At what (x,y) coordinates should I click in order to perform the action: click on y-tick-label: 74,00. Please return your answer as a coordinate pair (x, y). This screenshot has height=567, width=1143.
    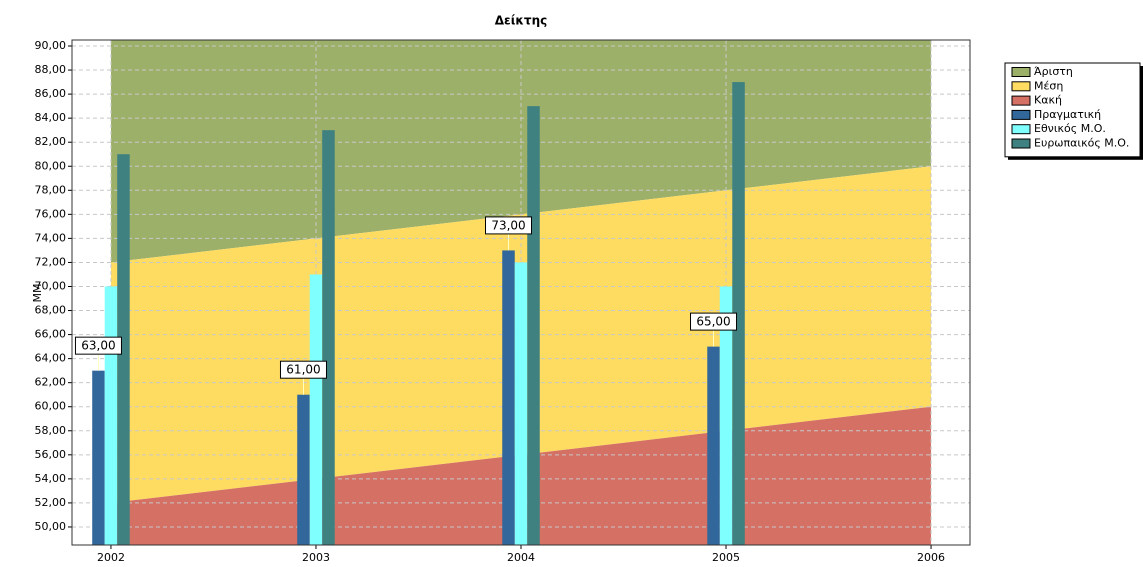
    Looking at the image, I should click on (51, 237).